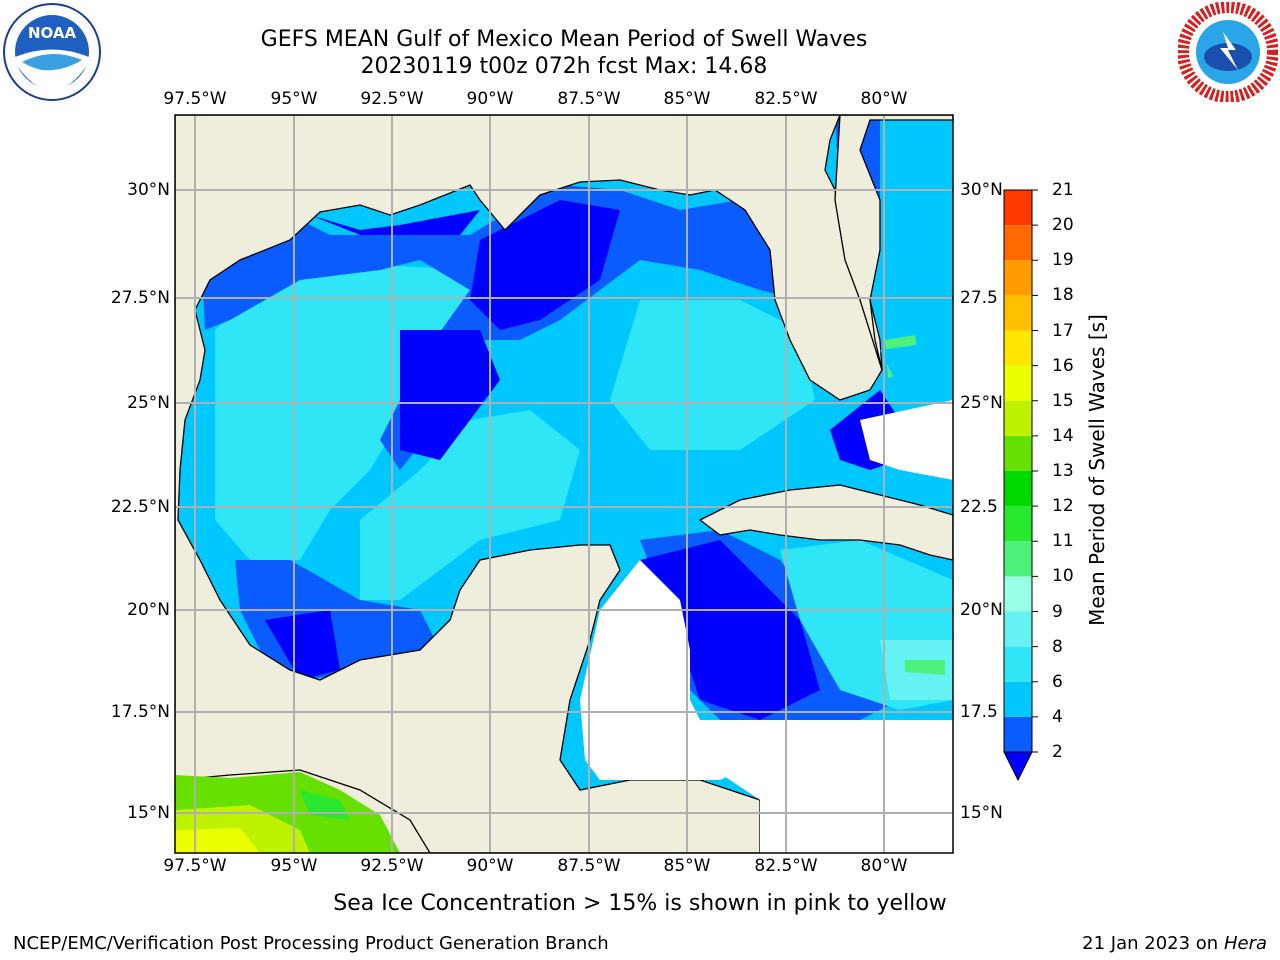  What do you see at coordinates (1063, 576) in the screenshot?
I see `colorbar-tick-label: 10` at bounding box center [1063, 576].